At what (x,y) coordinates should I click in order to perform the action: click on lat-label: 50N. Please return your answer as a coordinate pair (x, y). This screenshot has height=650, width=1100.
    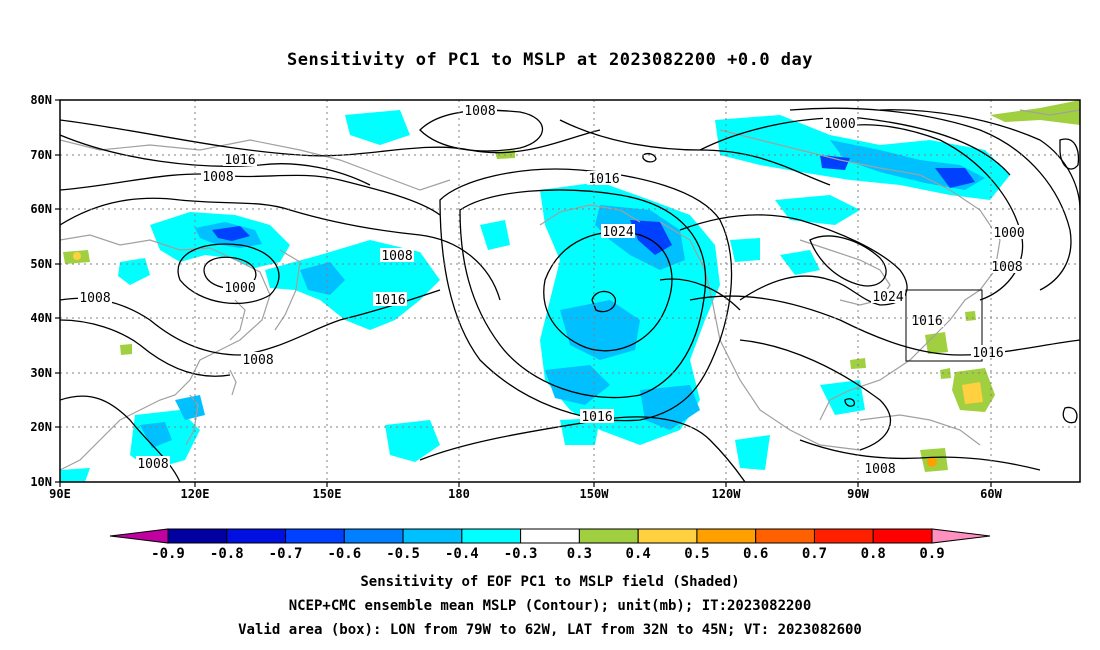
    Looking at the image, I should click on (41, 264).